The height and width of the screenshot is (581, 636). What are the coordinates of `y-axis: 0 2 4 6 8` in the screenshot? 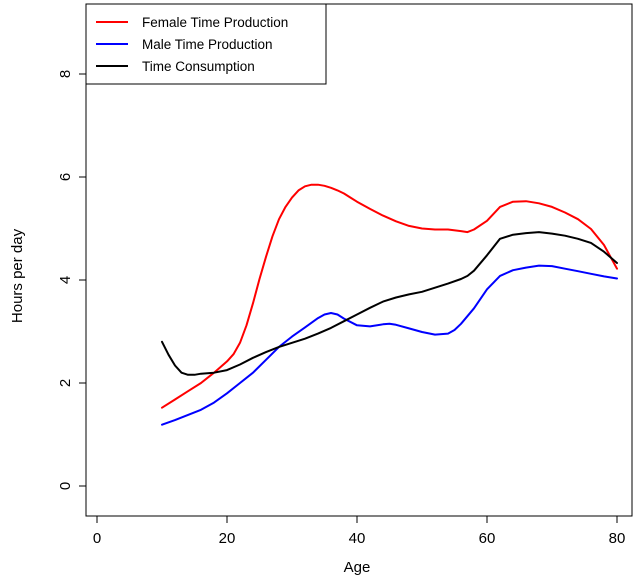 It's located at (71, 280).